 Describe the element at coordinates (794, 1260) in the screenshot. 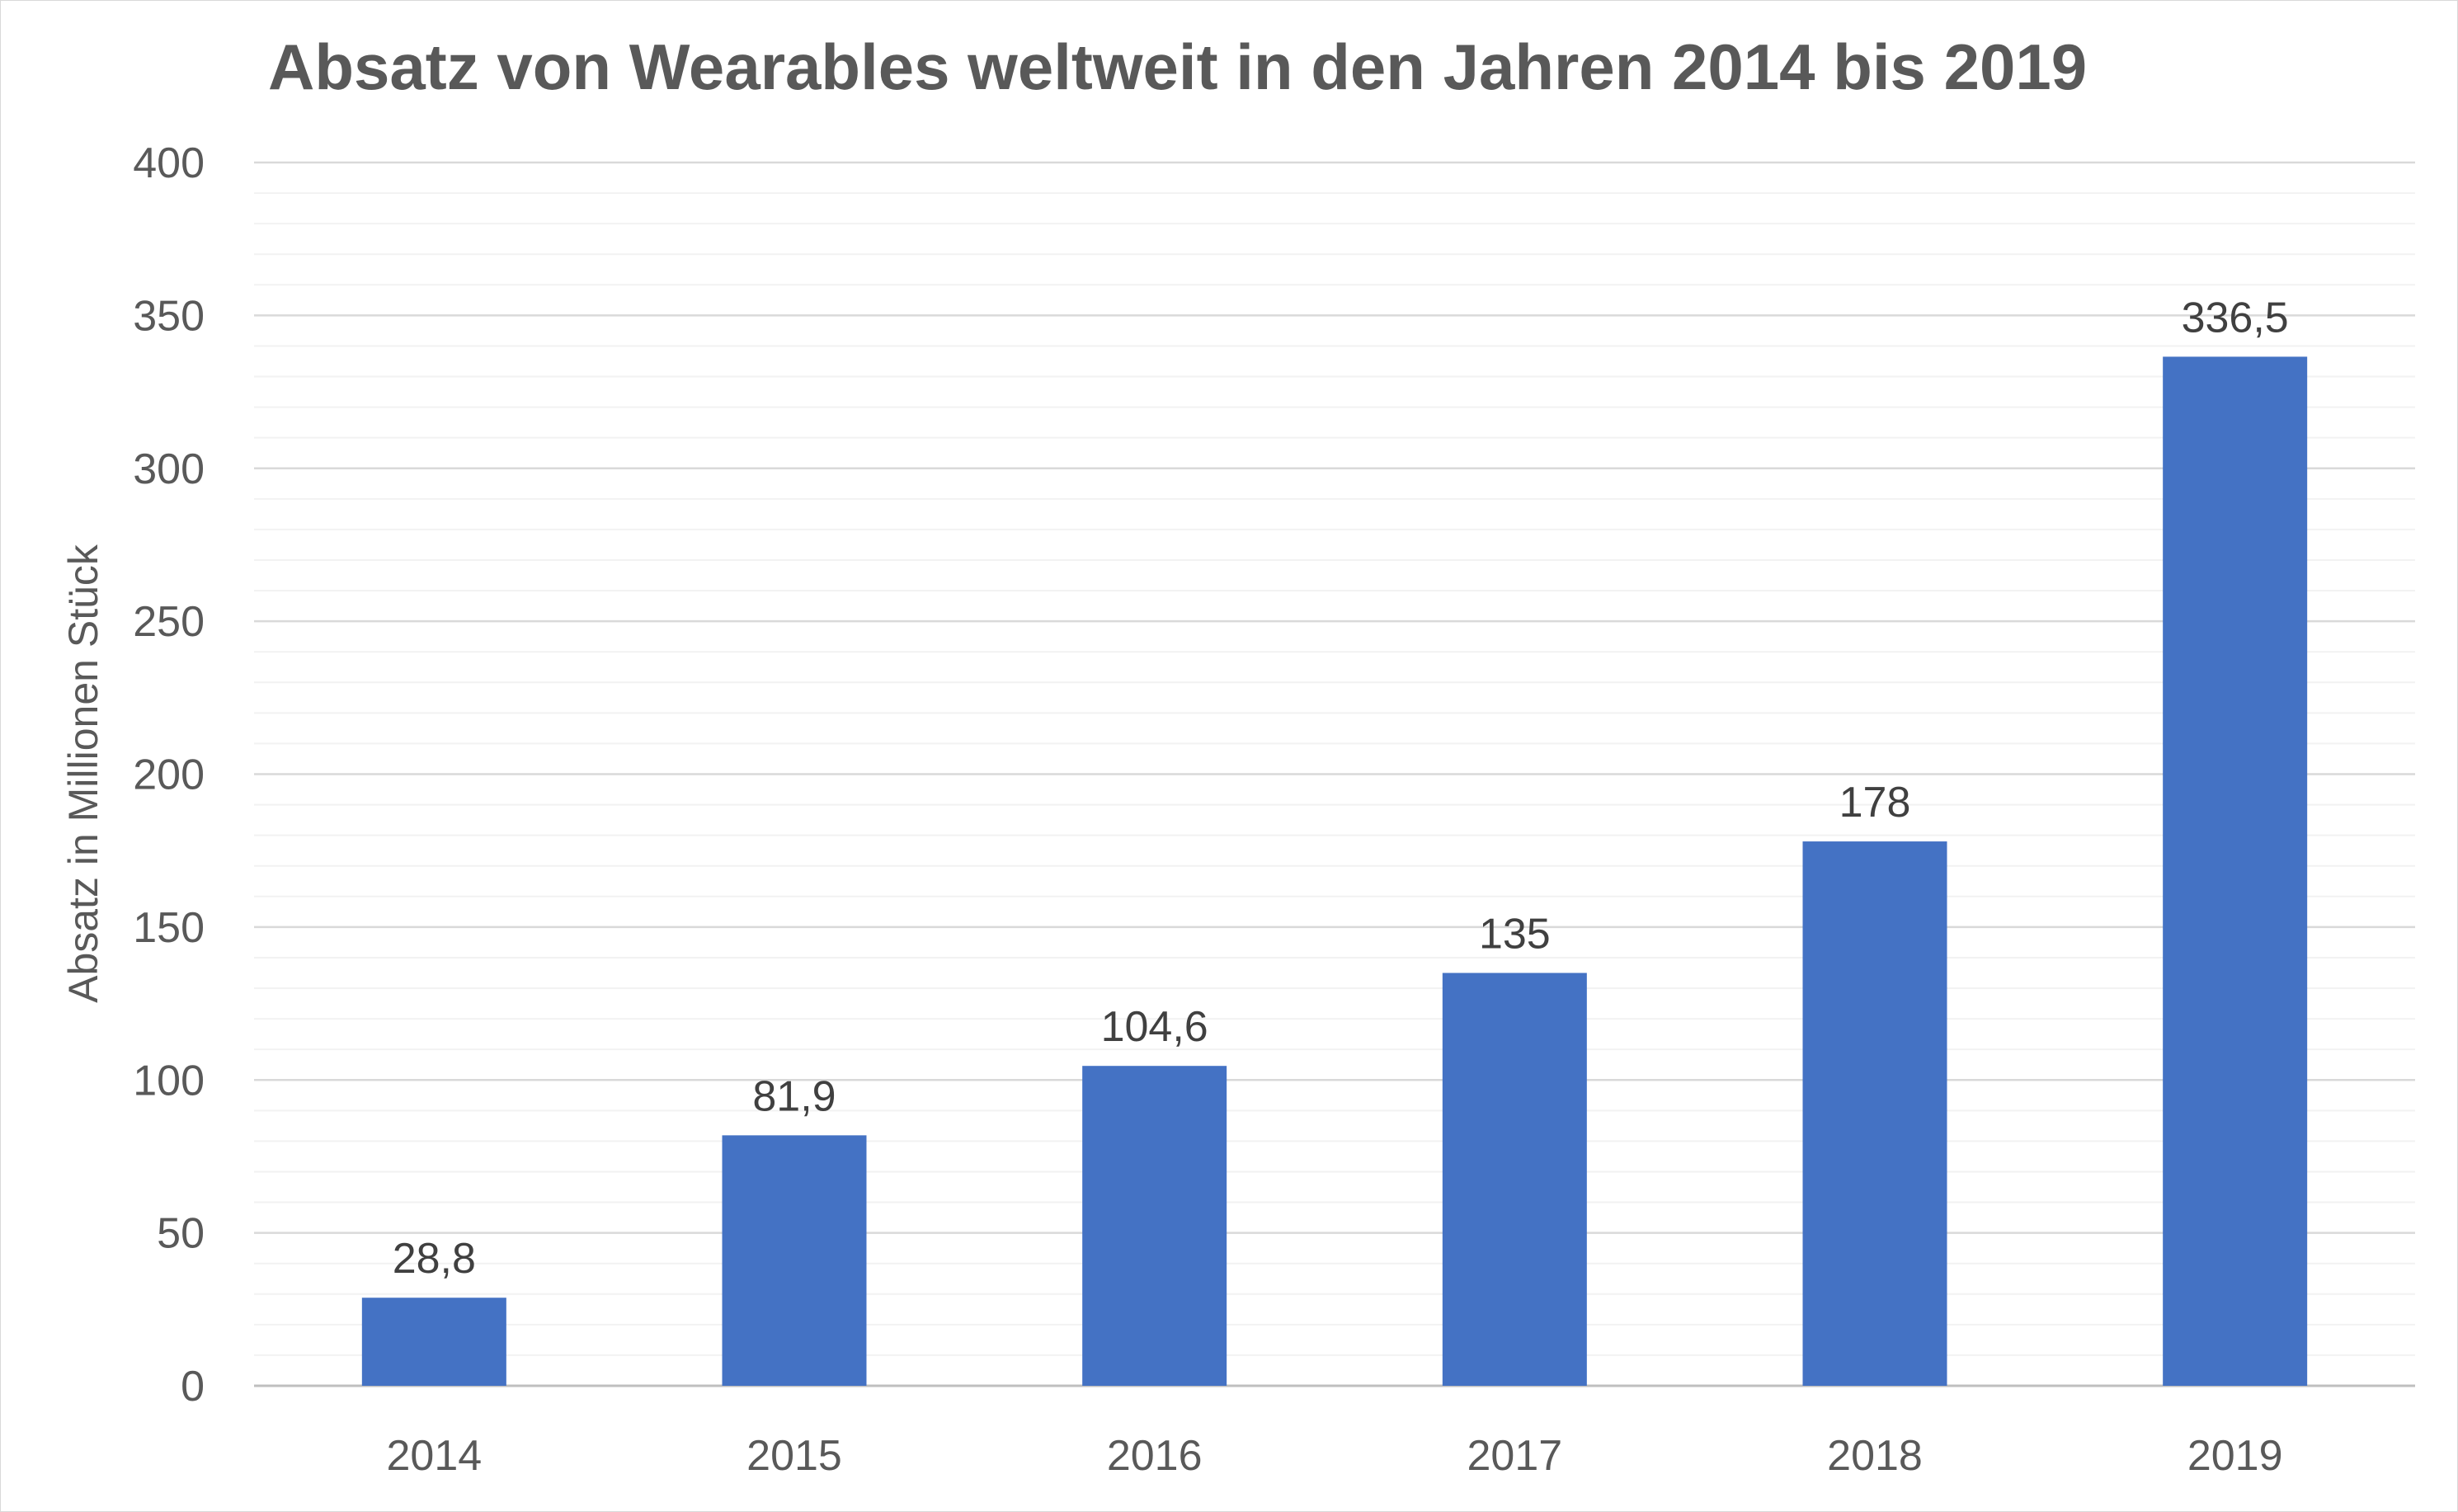

I see `bar-2015` at that location.